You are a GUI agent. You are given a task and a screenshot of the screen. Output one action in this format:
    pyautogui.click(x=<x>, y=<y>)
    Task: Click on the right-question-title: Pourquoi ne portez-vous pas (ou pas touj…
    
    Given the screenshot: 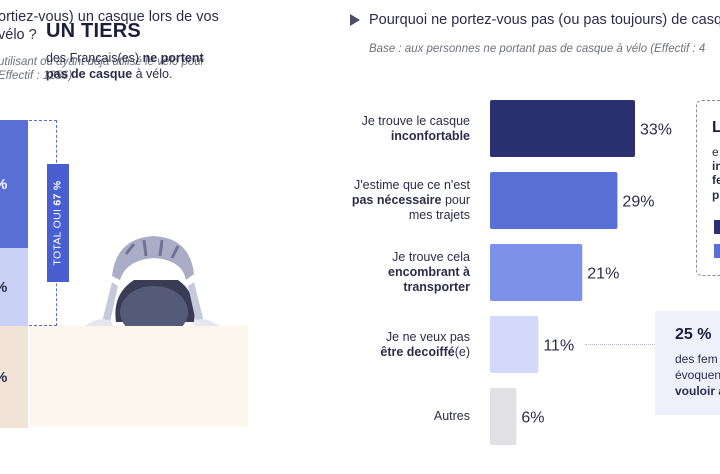 What is the action you would take?
    pyautogui.click(x=535, y=20)
    